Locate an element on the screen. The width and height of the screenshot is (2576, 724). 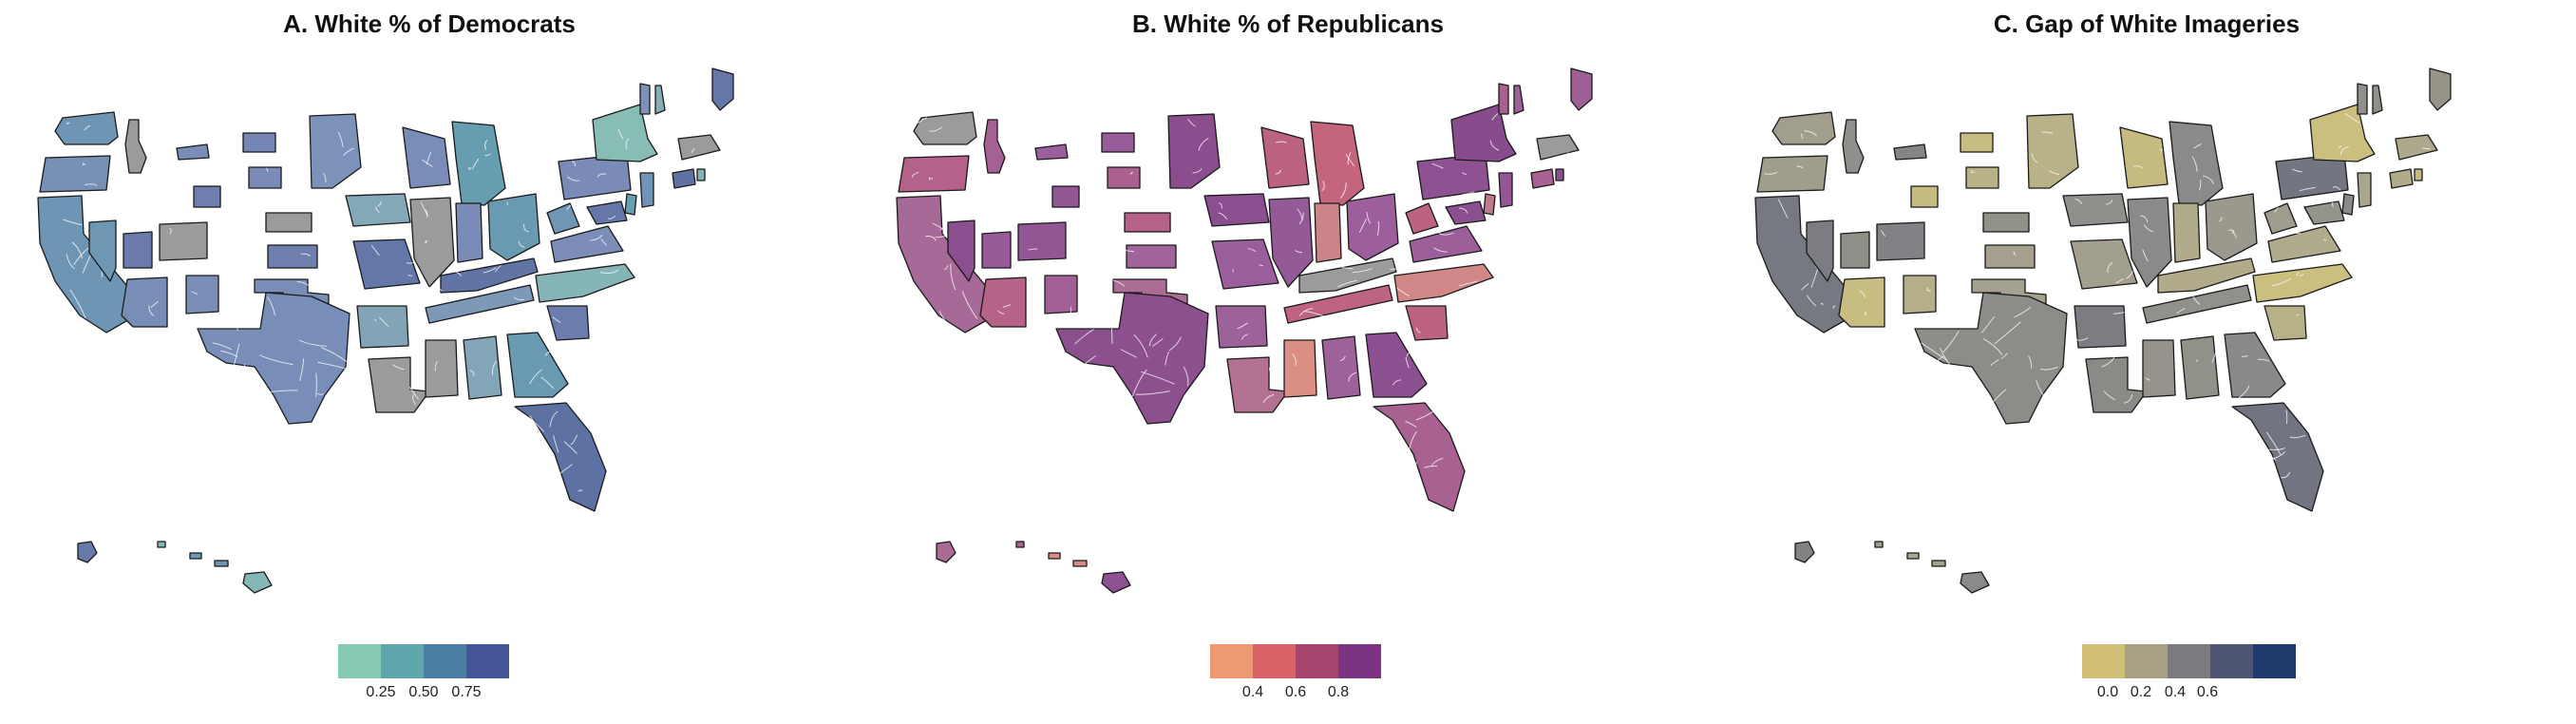
state-nj is located at coordinates (2364, 190).